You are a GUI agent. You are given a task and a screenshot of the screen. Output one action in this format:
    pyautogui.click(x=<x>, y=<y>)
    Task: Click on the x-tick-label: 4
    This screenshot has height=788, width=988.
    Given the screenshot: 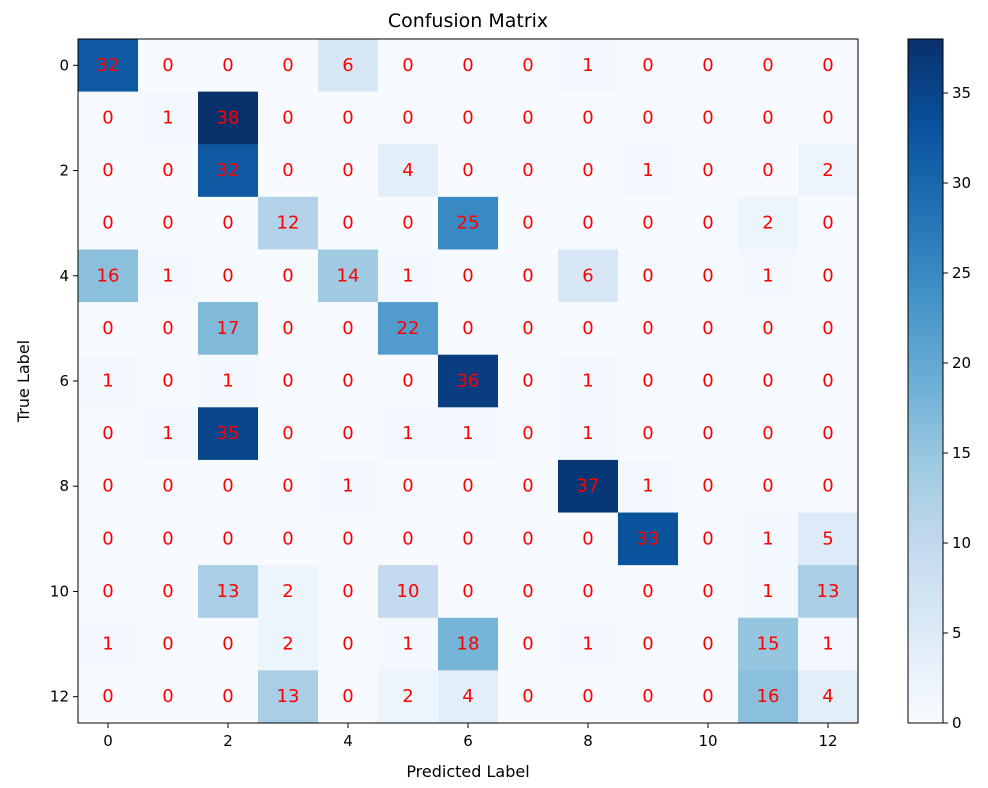 What is the action you would take?
    pyautogui.click(x=348, y=741)
    